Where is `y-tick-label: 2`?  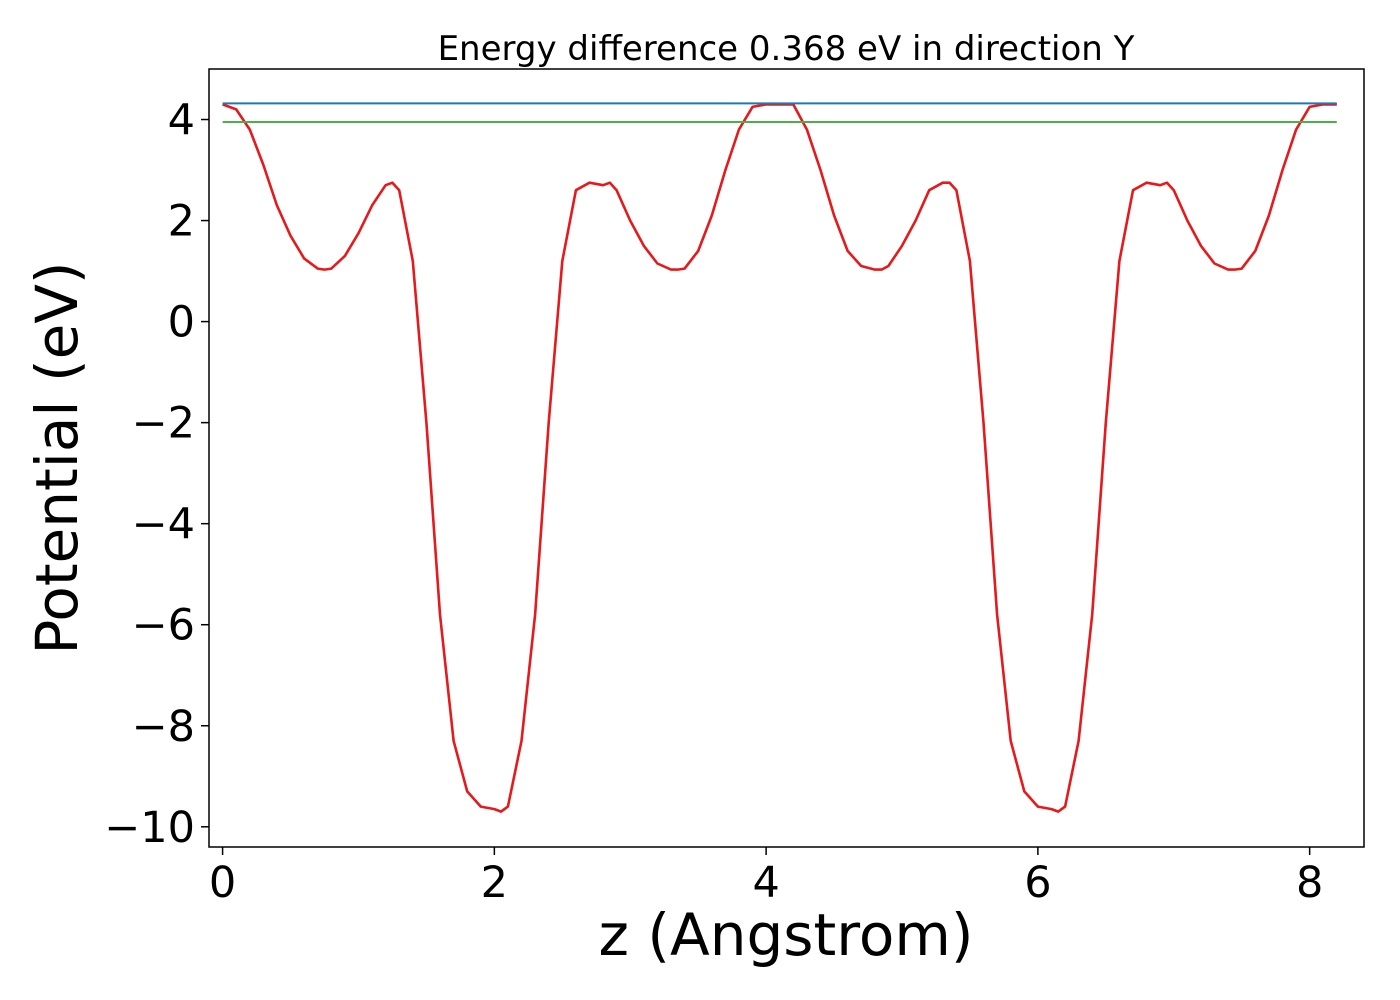 y-tick-label: 2 is located at coordinates (181, 222).